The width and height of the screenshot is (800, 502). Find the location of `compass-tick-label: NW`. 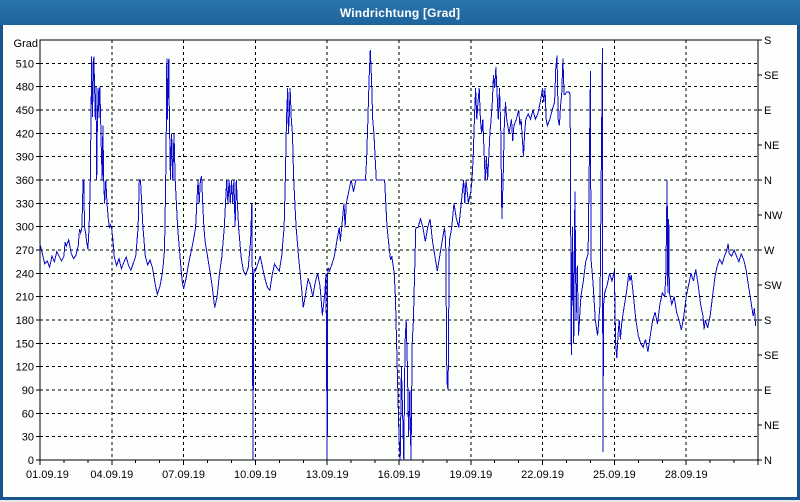

compass-tick-label: NW is located at coordinates (773, 216).